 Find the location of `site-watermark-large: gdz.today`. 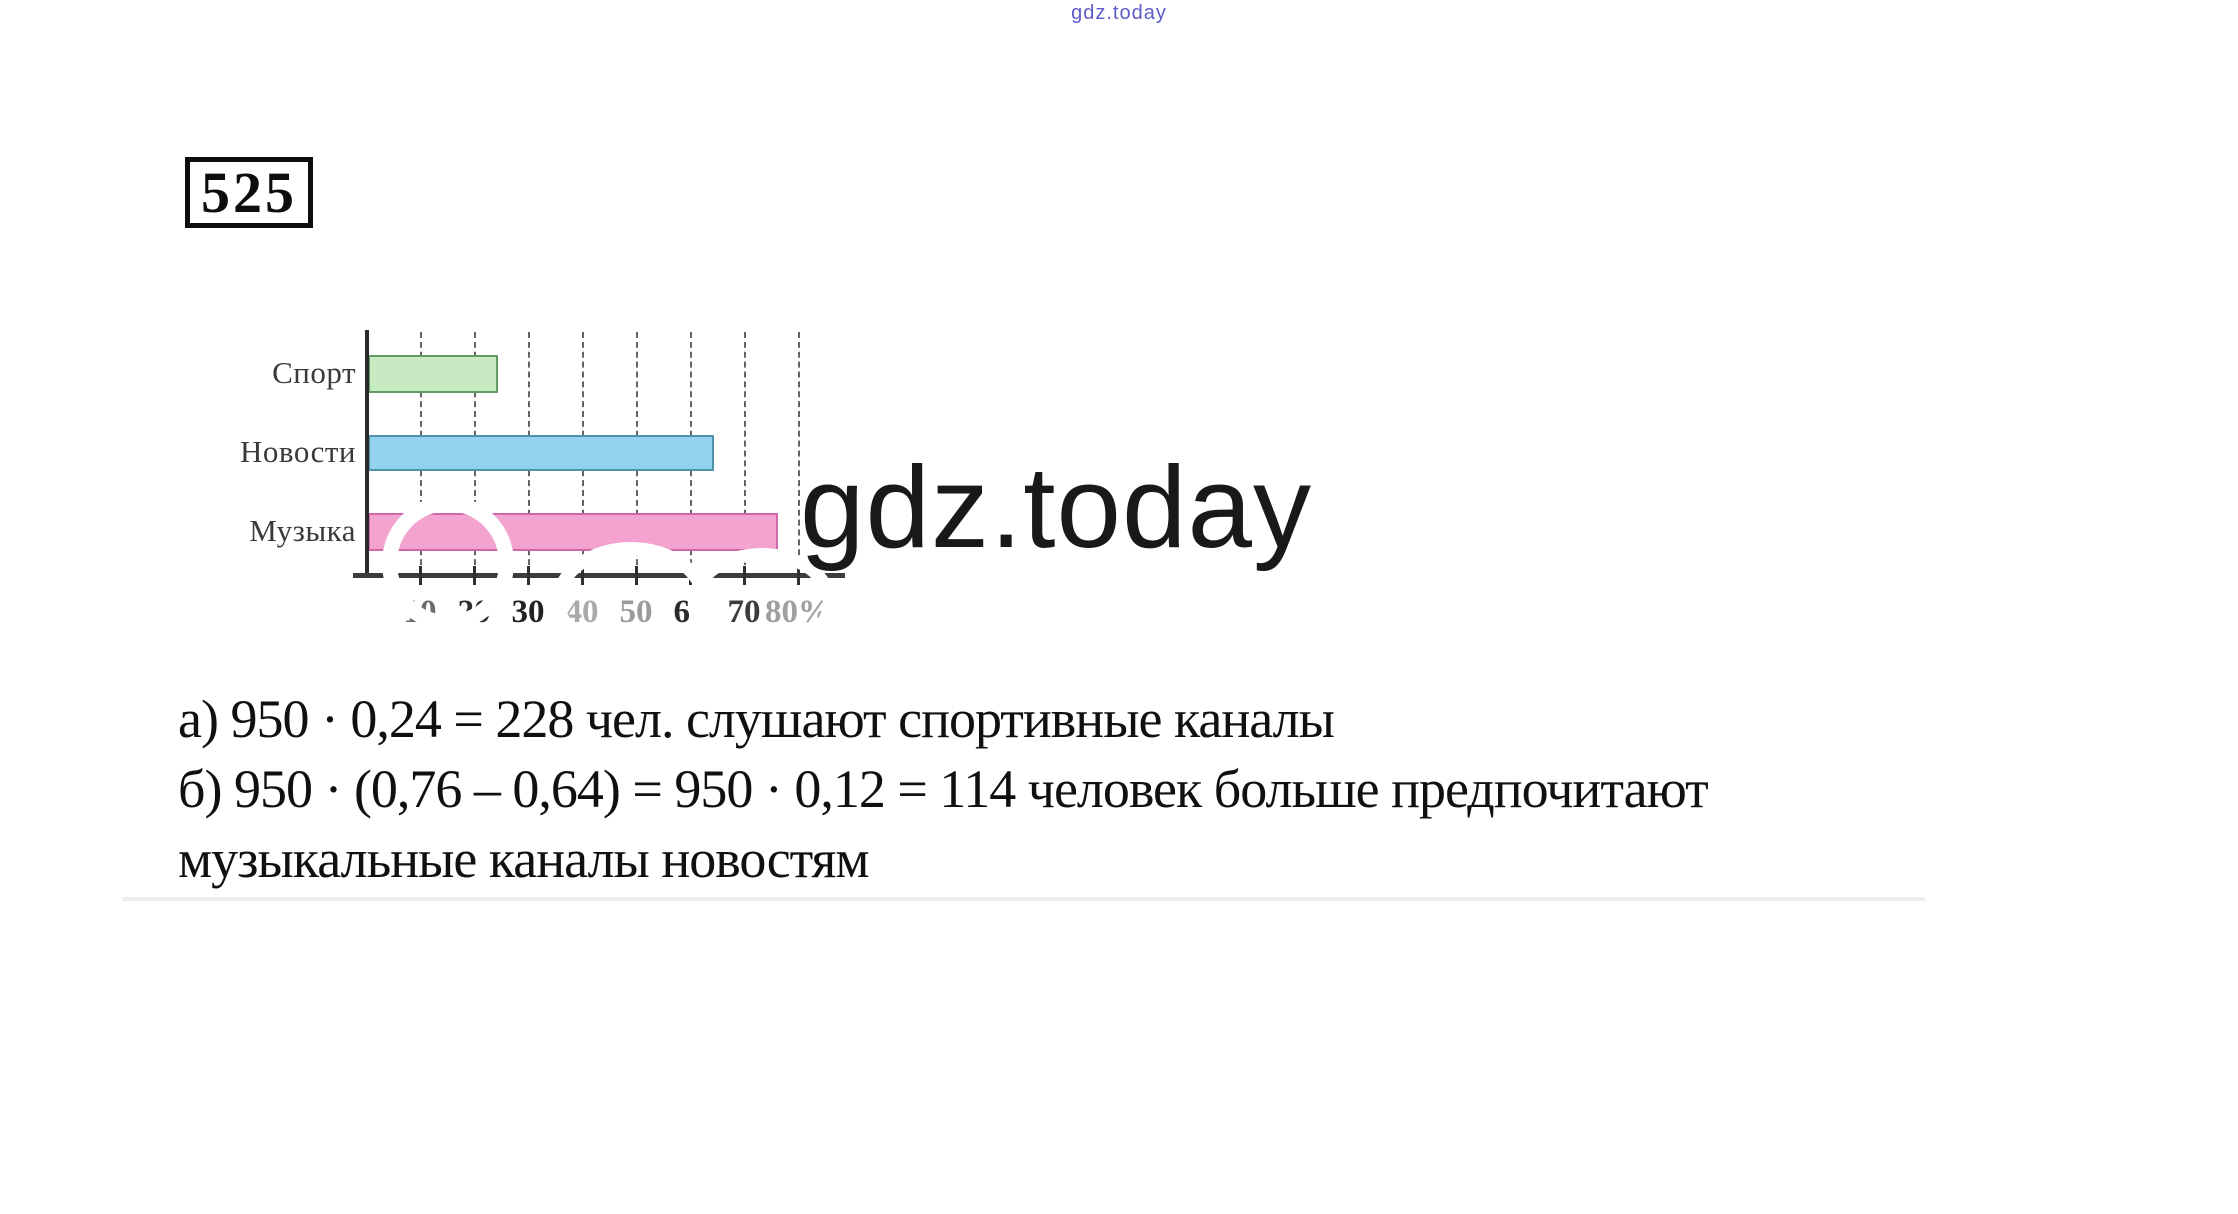

site-watermark-large: gdz.today is located at coordinates (1056, 507).